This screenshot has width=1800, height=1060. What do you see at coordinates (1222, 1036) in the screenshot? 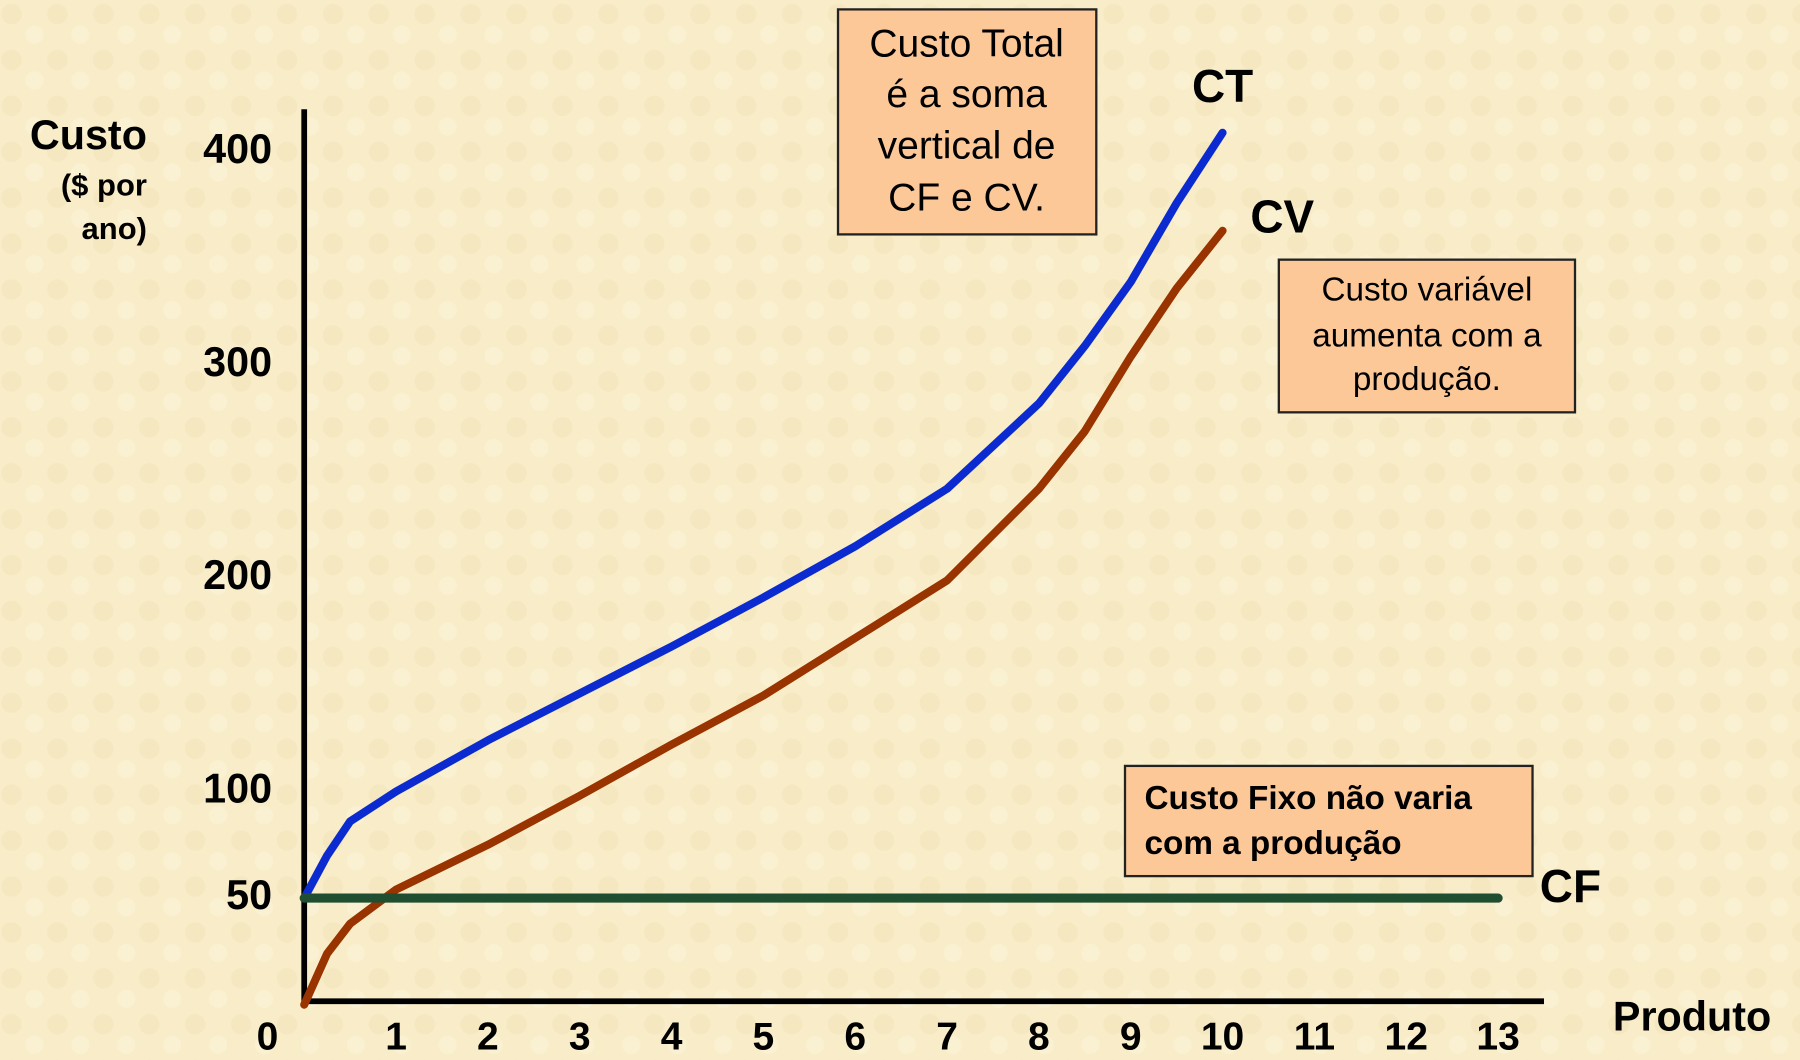
I see `x-tick-label: 10` at bounding box center [1222, 1036].